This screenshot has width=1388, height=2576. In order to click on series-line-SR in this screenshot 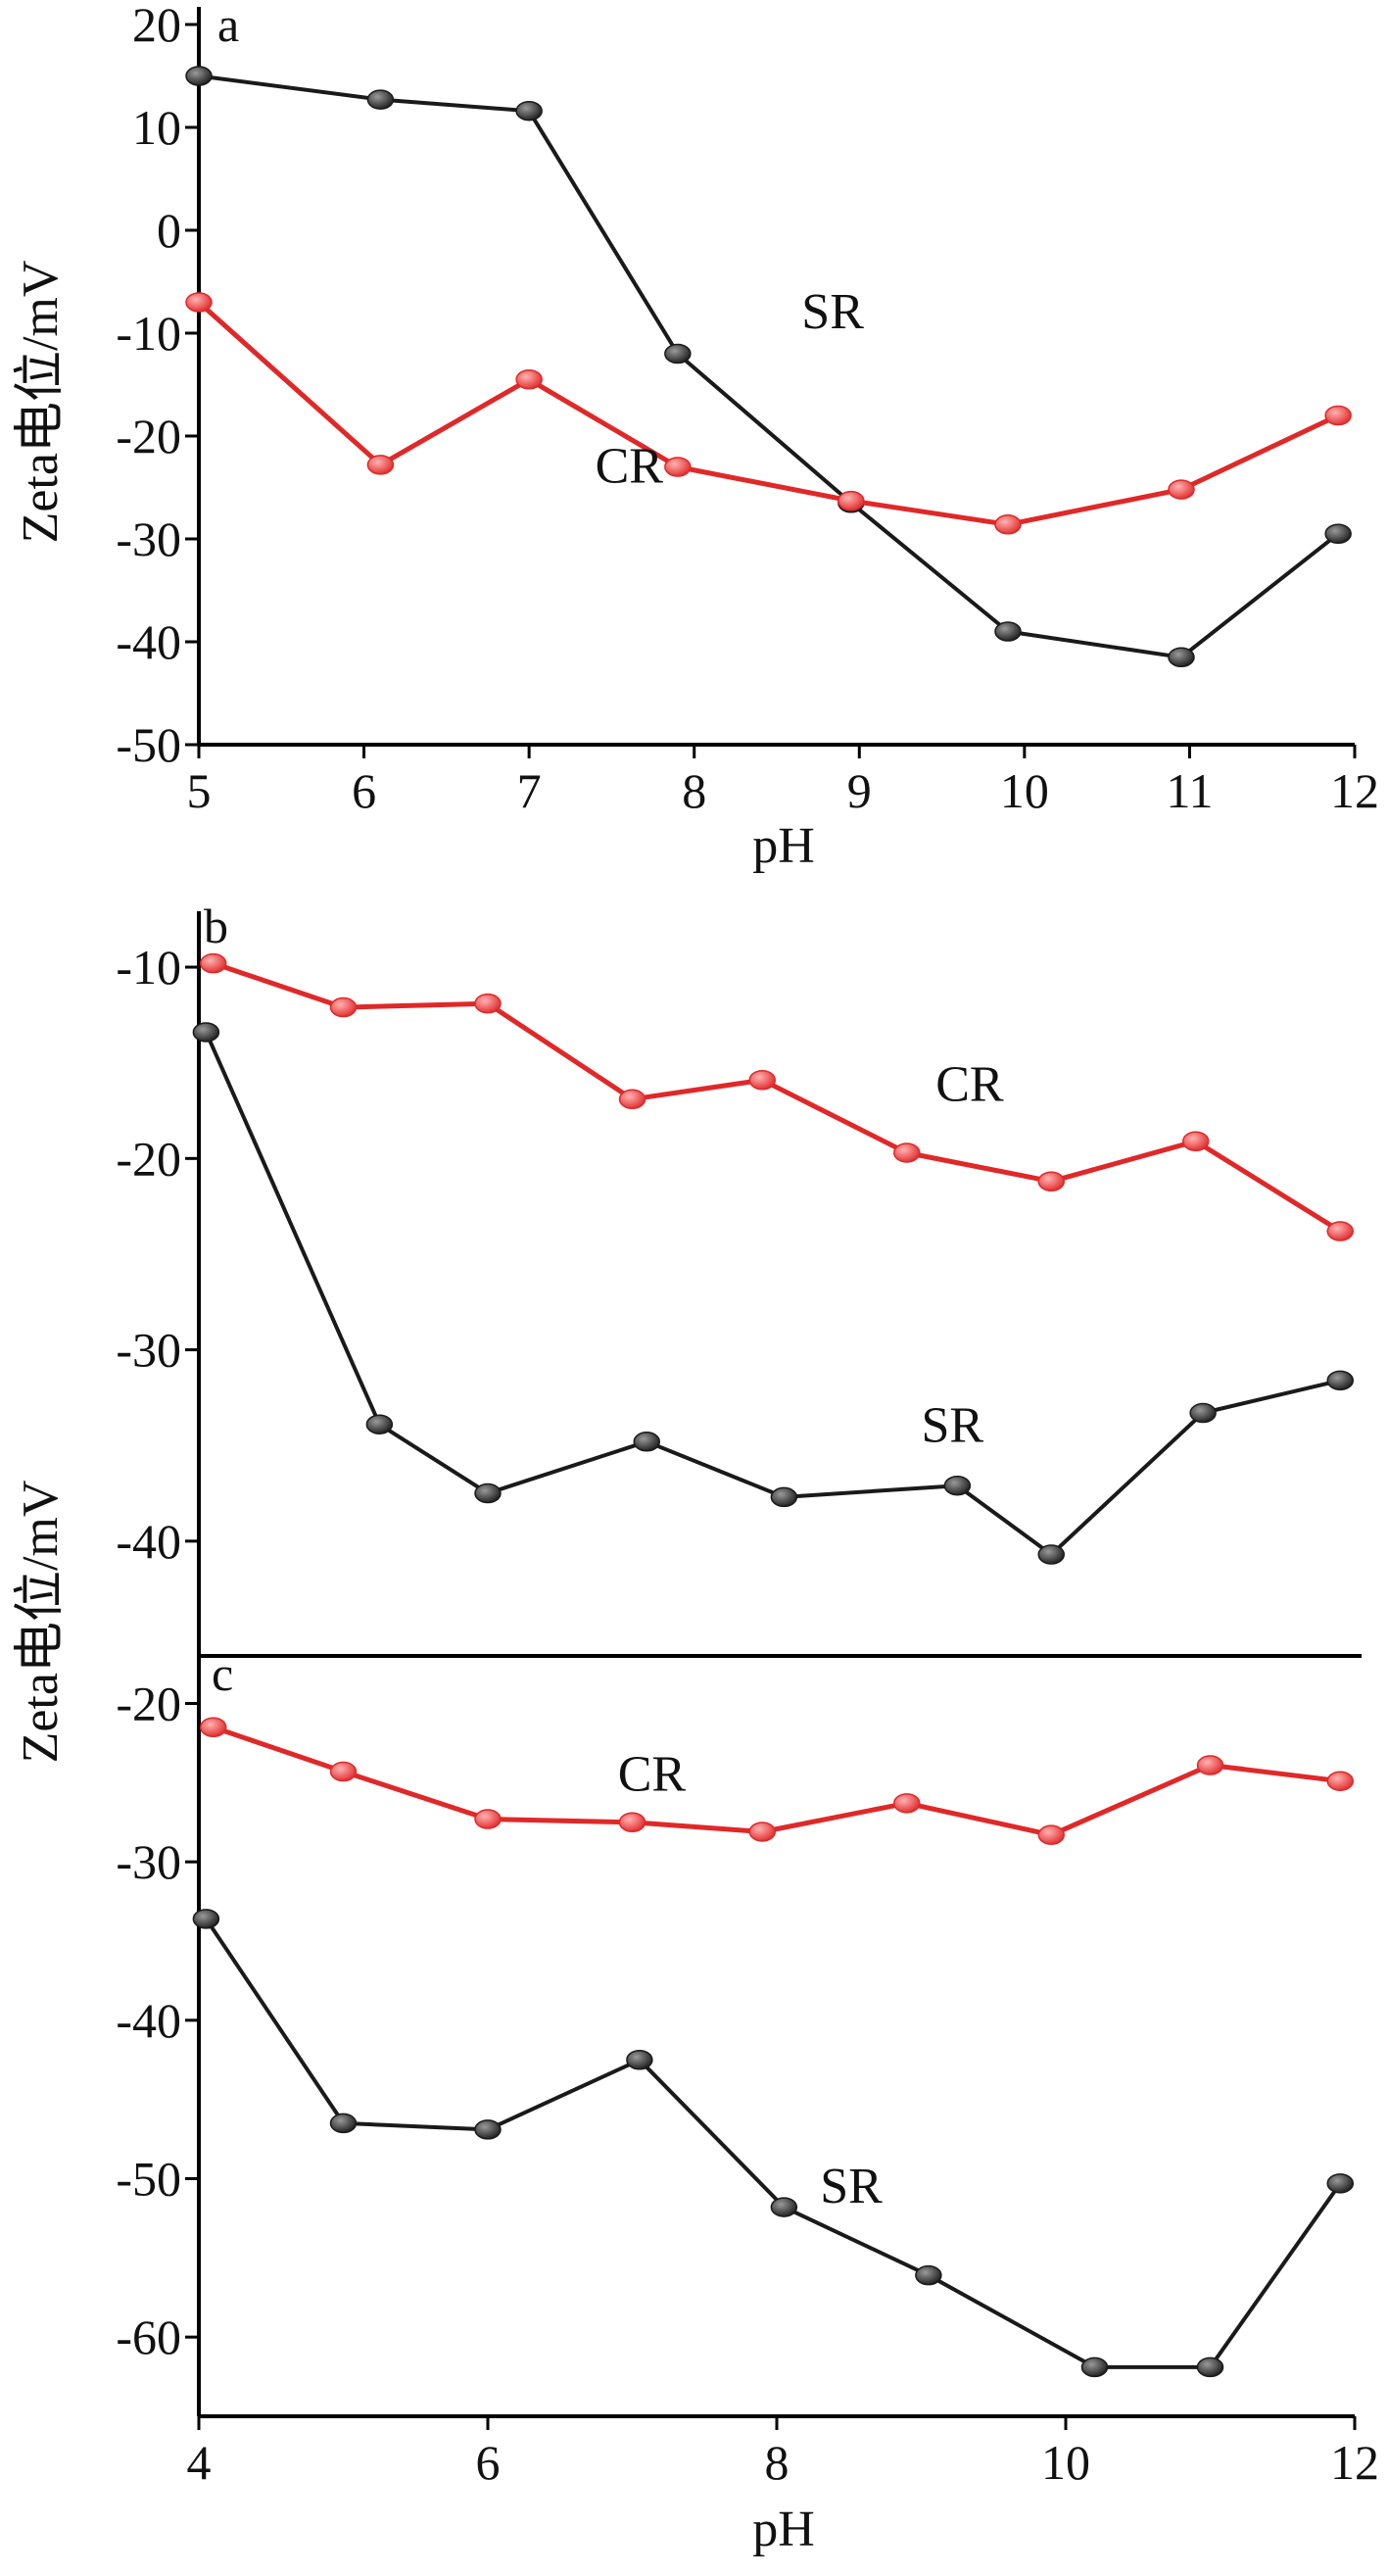, I will do `click(773, 2143)`.